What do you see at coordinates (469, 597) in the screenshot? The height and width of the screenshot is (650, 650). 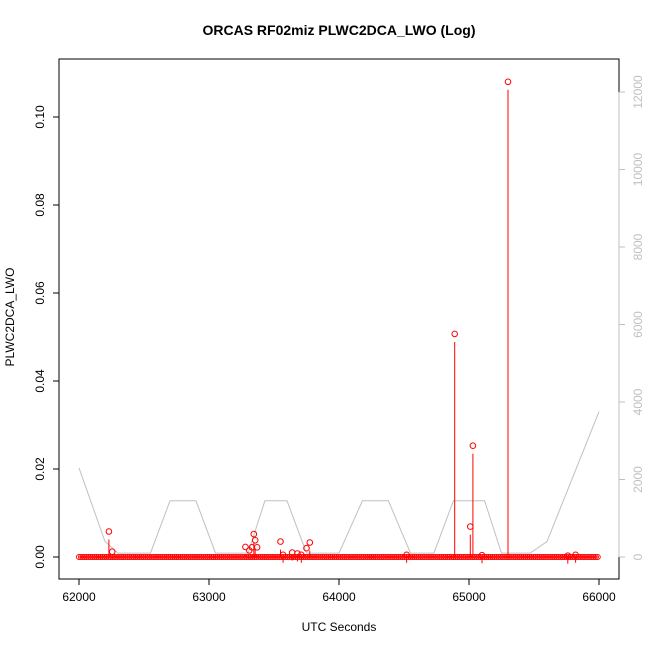 I see `x-tick-label: 65000` at bounding box center [469, 597].